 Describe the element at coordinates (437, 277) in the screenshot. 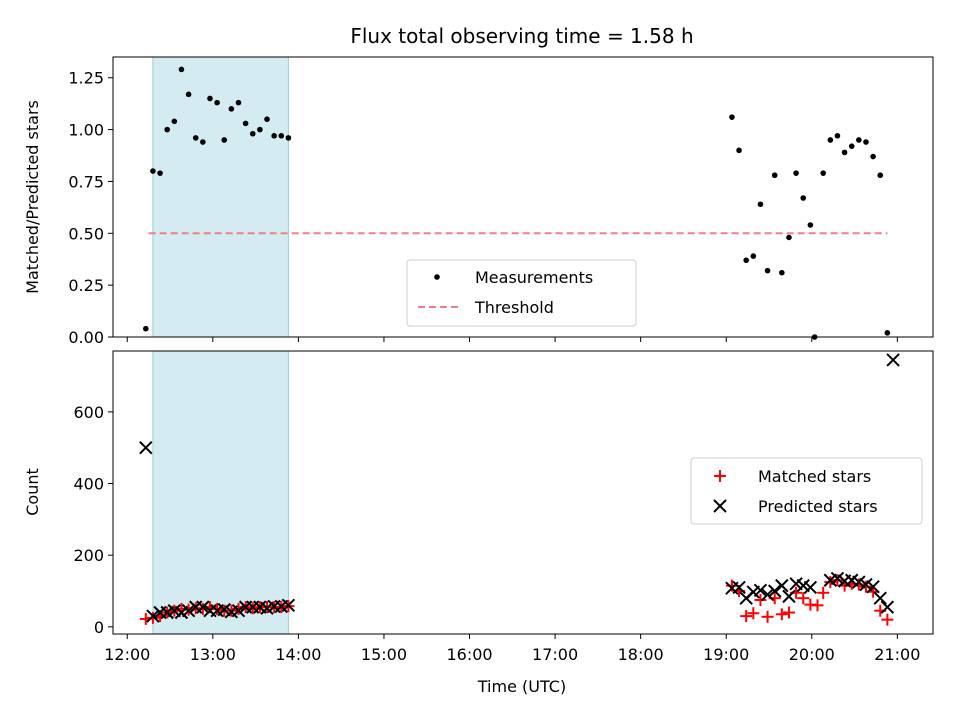

I see `legend-measurements-marker` at that location.